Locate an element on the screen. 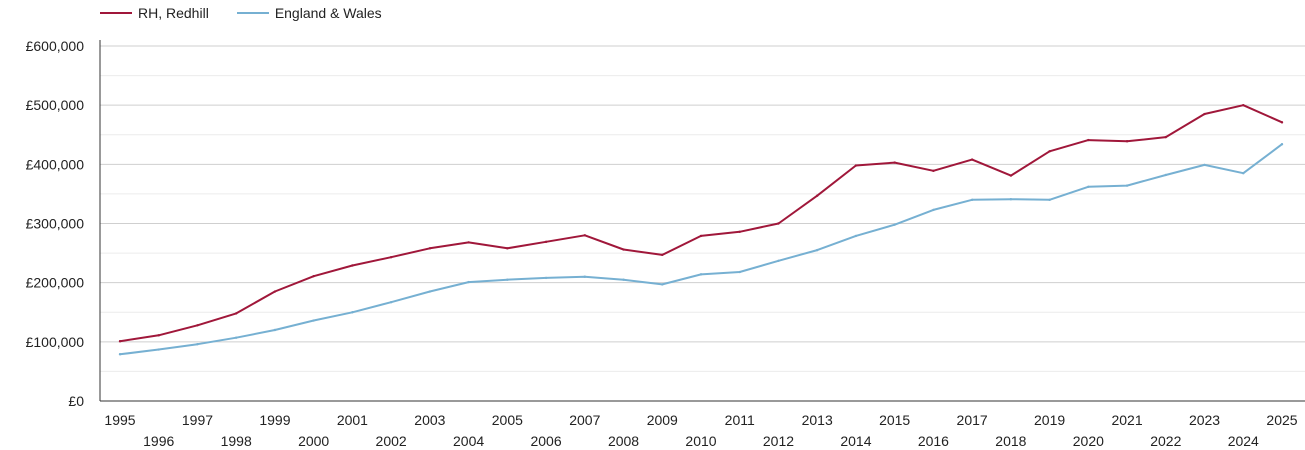 The image size is (1305, 450). x-tick-label: 2014 is located at coordinates (855, 441).